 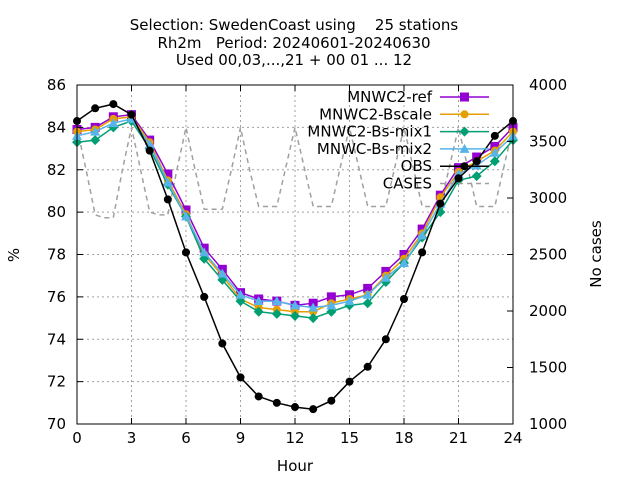 I want to click on x-tick-label: 6, so click(x=186, y=438).